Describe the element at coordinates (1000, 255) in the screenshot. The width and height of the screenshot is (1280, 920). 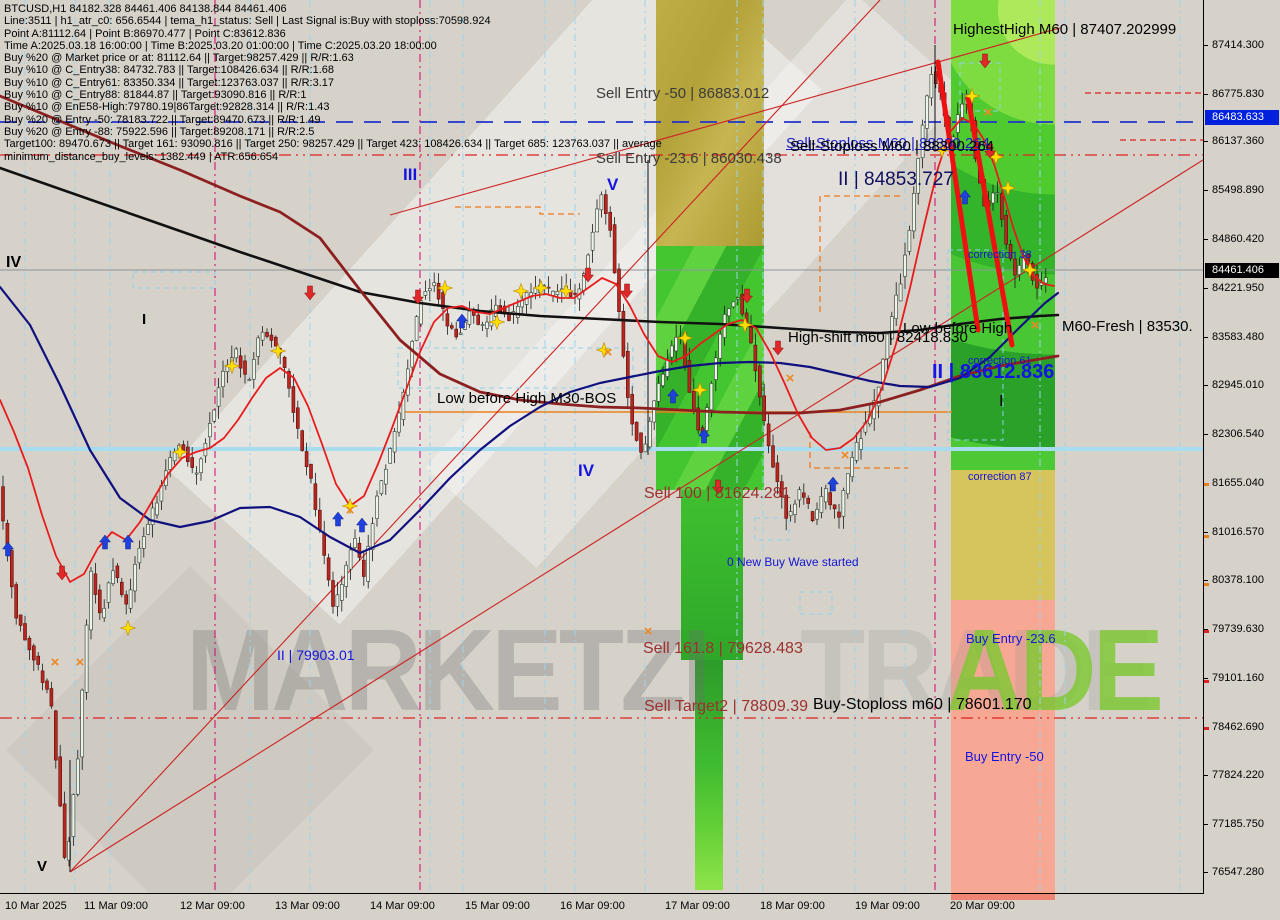
I see `label-correction-38: correction 38` at that location.